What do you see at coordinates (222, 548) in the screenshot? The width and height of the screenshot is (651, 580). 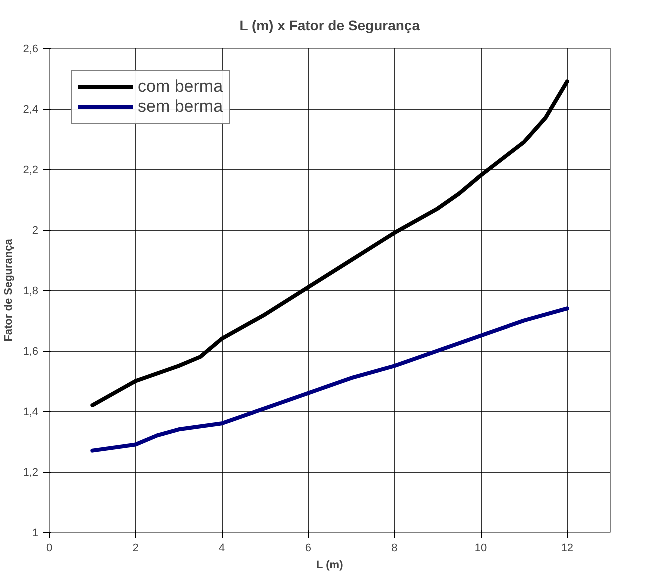 I see `x-tick-label: 4` at bounding box center [222, 548].